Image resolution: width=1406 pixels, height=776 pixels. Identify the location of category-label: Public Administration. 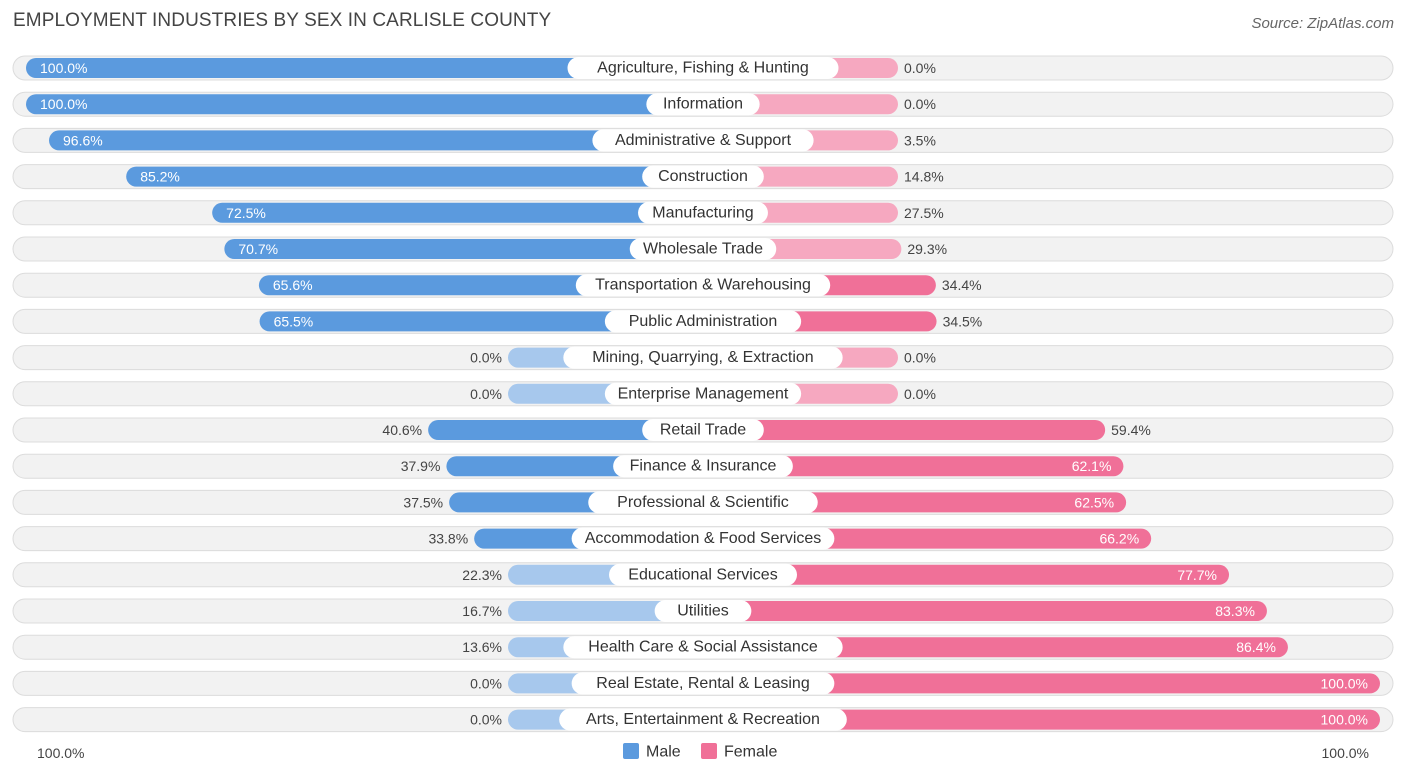
(703, 321).